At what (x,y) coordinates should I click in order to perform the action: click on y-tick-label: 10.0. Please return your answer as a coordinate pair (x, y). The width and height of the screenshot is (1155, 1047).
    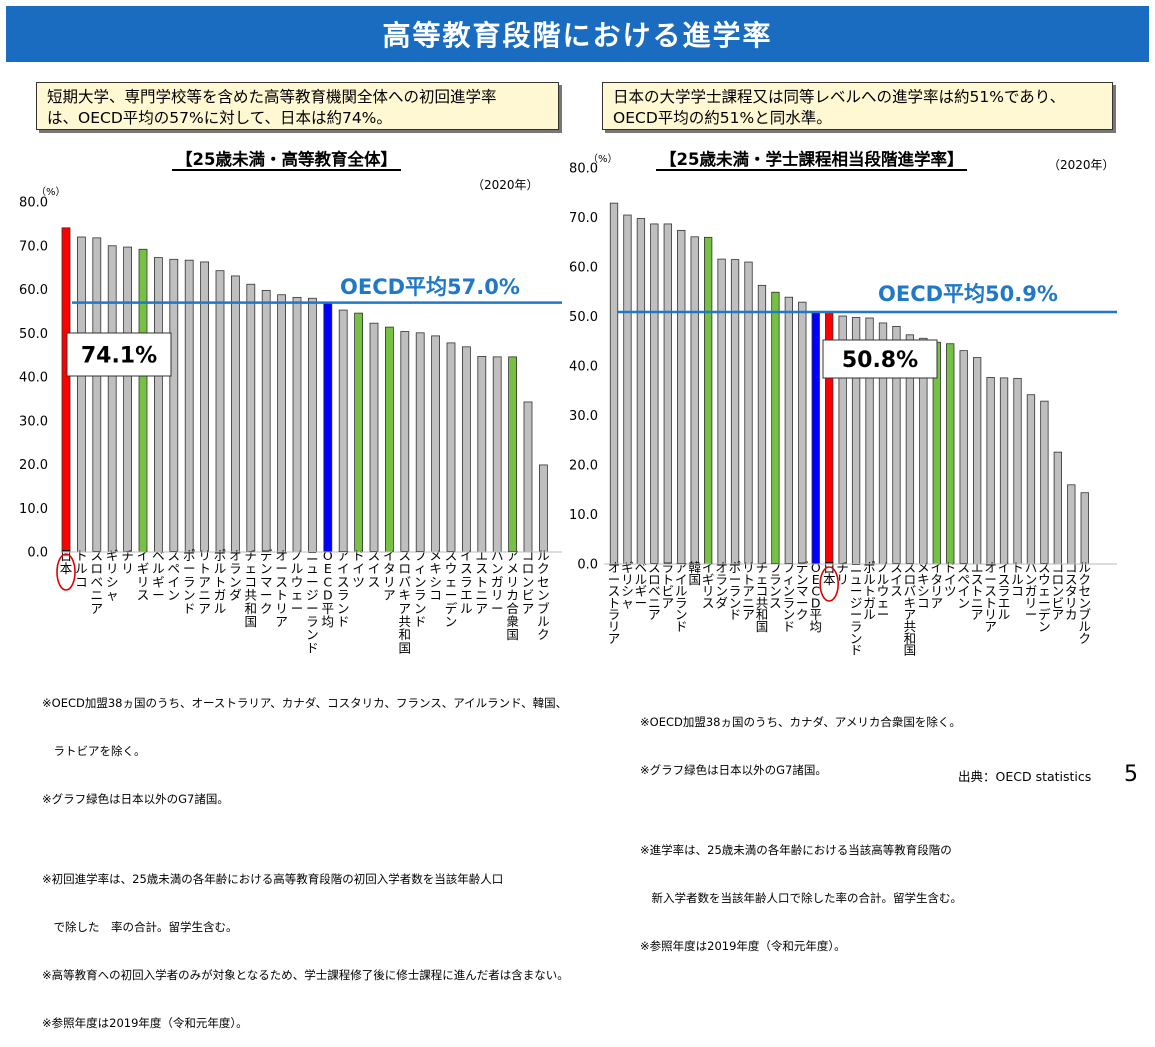
    Looking at the image, I should click on (583, 515).